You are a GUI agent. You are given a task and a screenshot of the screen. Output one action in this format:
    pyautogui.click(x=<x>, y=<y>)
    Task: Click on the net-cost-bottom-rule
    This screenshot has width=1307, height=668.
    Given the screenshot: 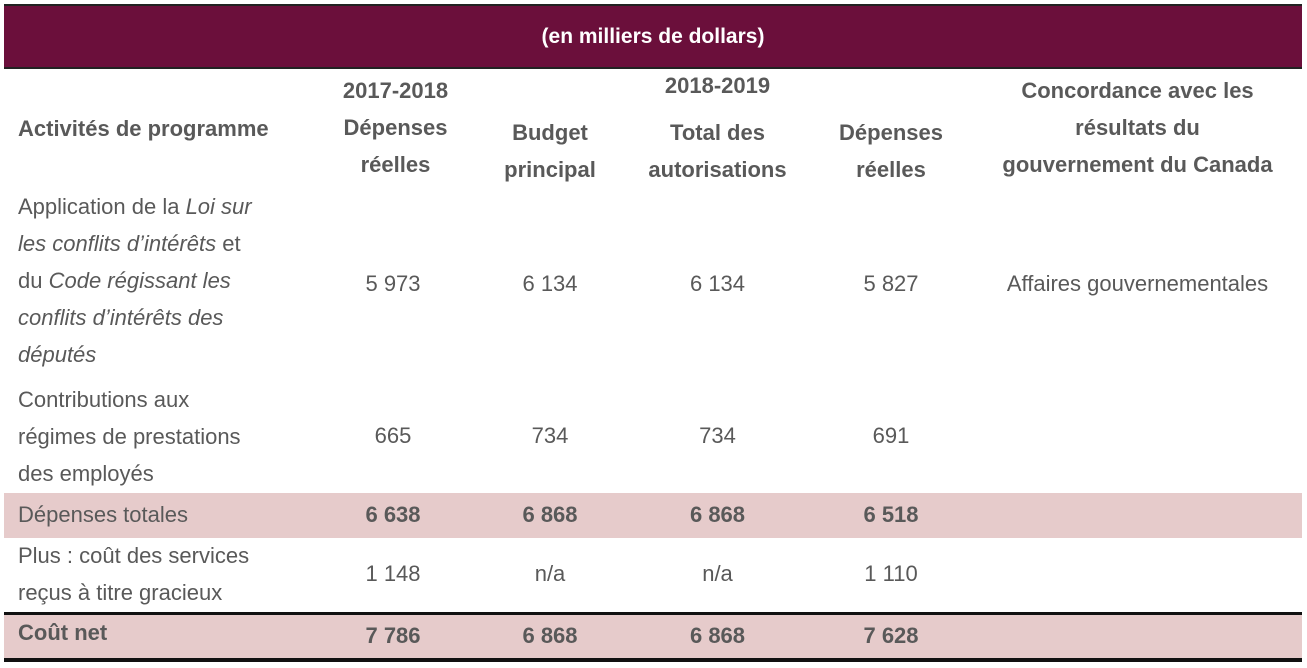 What is the action you would take?
    pyautogui.click(x=653, y=660)
    